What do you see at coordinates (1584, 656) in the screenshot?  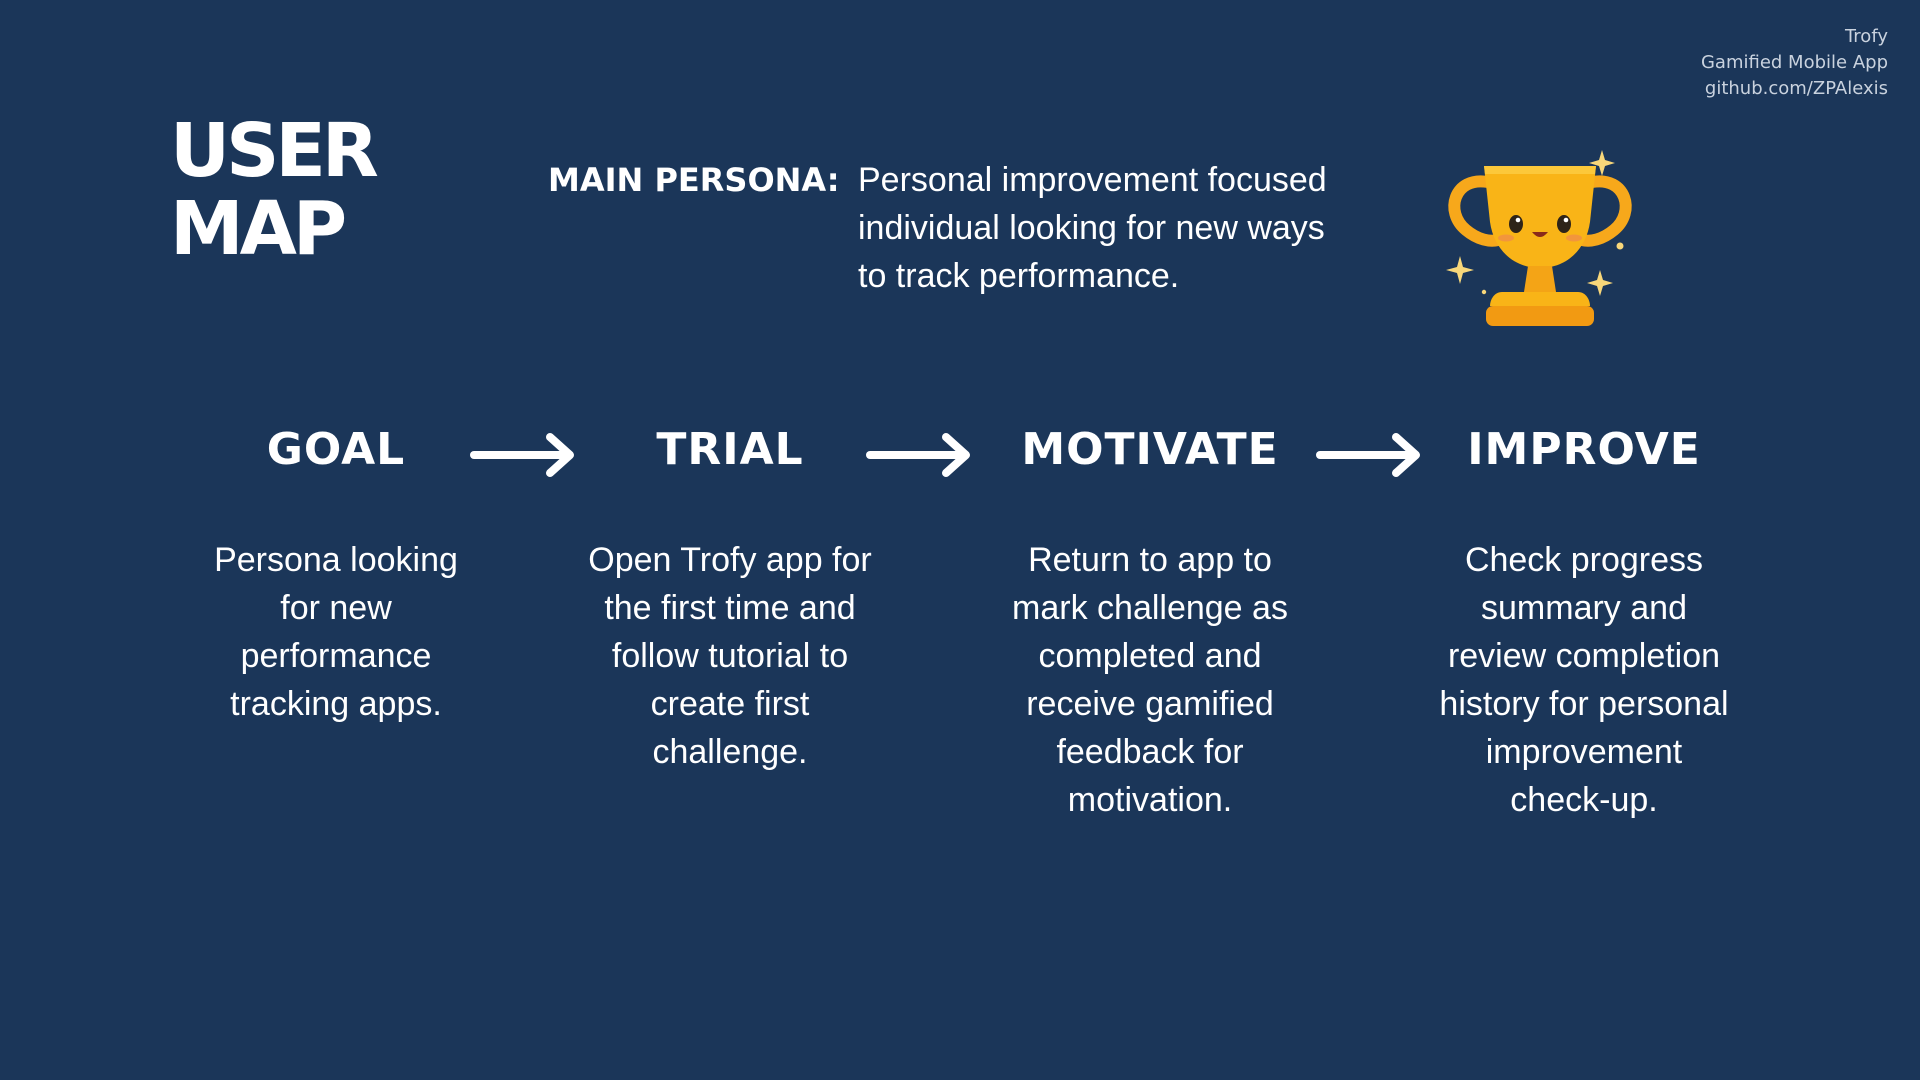 I see `step-description-line: review completion` at bounding box center [1584, 656].